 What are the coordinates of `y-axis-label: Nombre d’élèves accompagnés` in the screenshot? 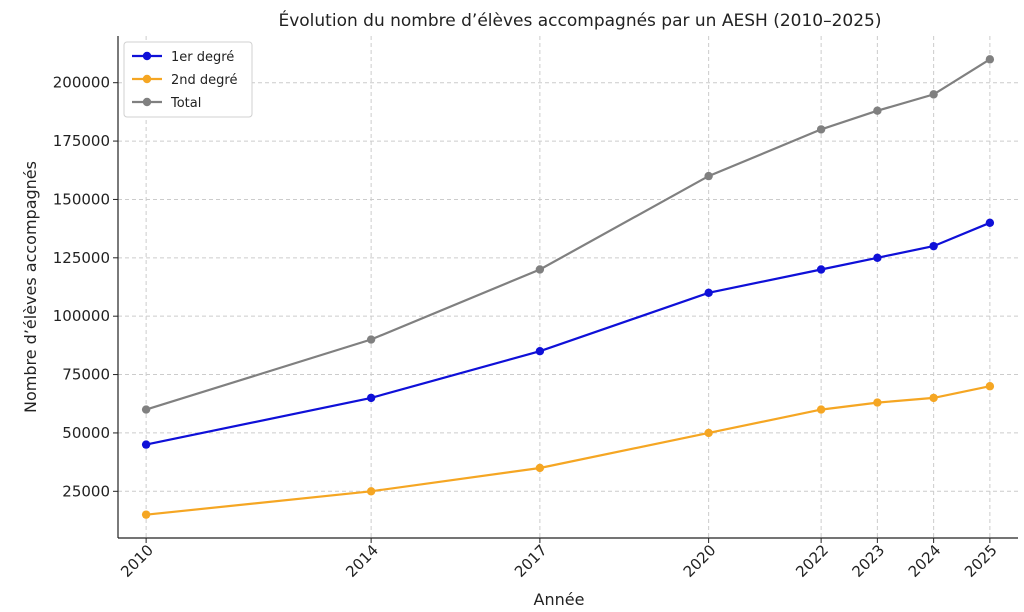 It's located at (30, 287).